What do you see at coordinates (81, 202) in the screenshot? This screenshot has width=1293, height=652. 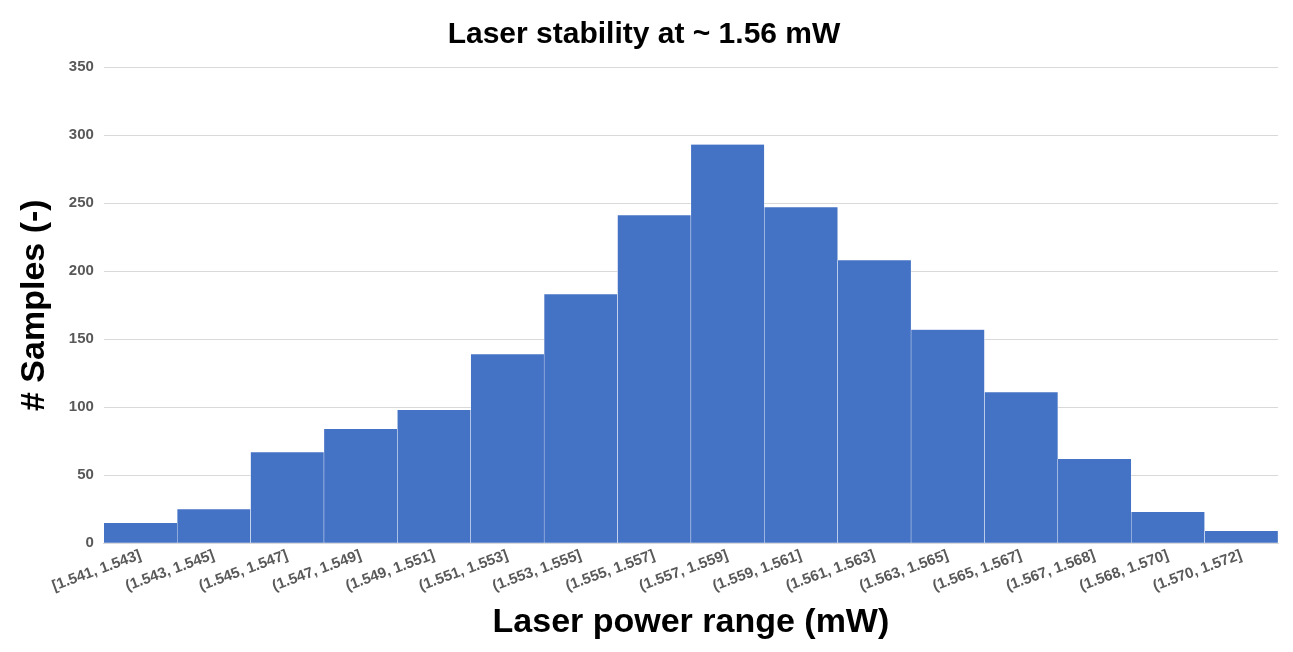 I see `y-tick-label: 250` at bounding box center [81, 202].